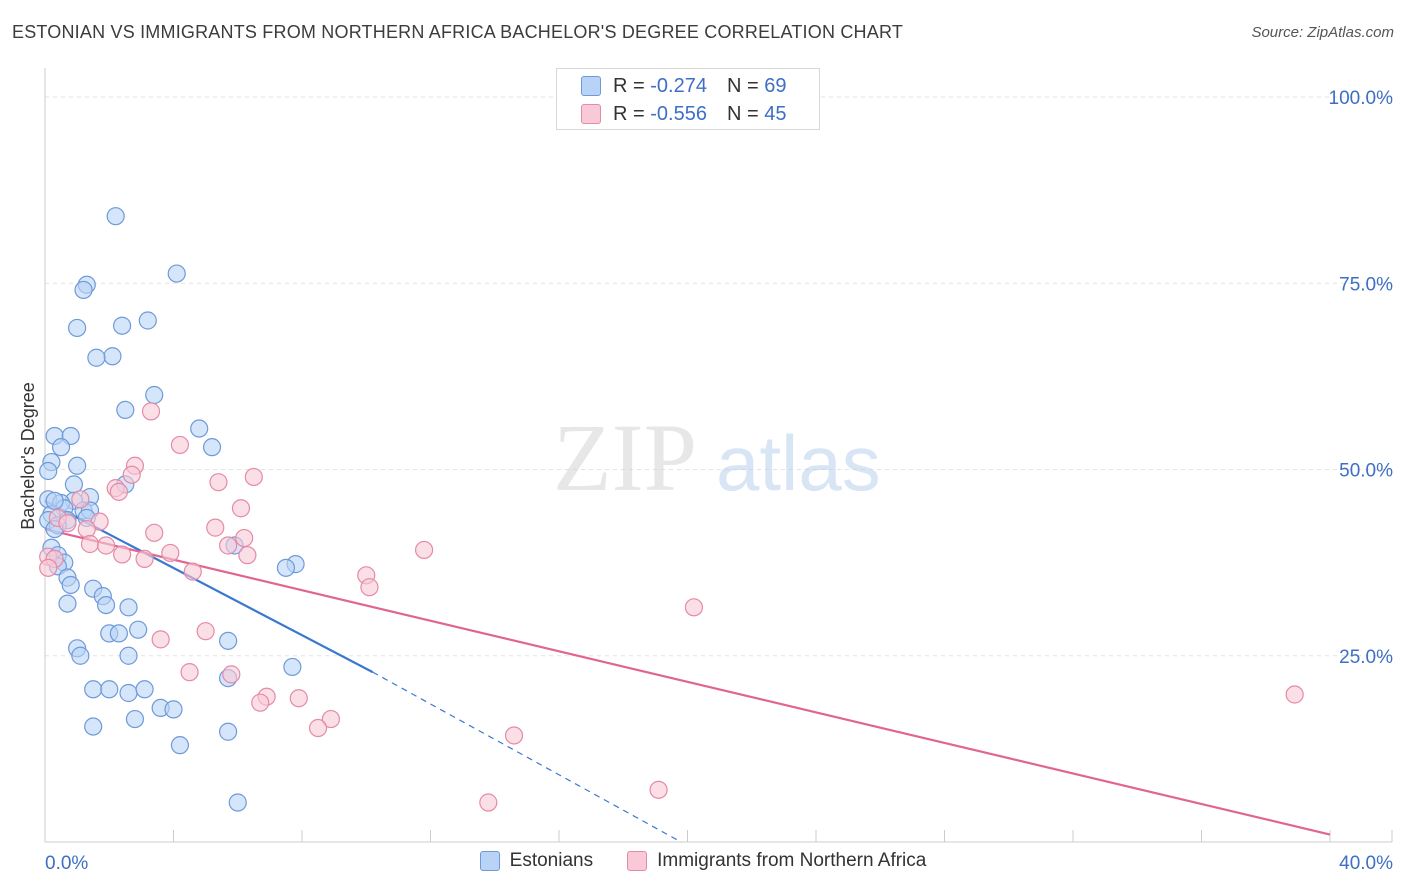 The width and height of the screenshot is (1406, 892). I want to click on stats-swatch-blue, so click(591, 86).